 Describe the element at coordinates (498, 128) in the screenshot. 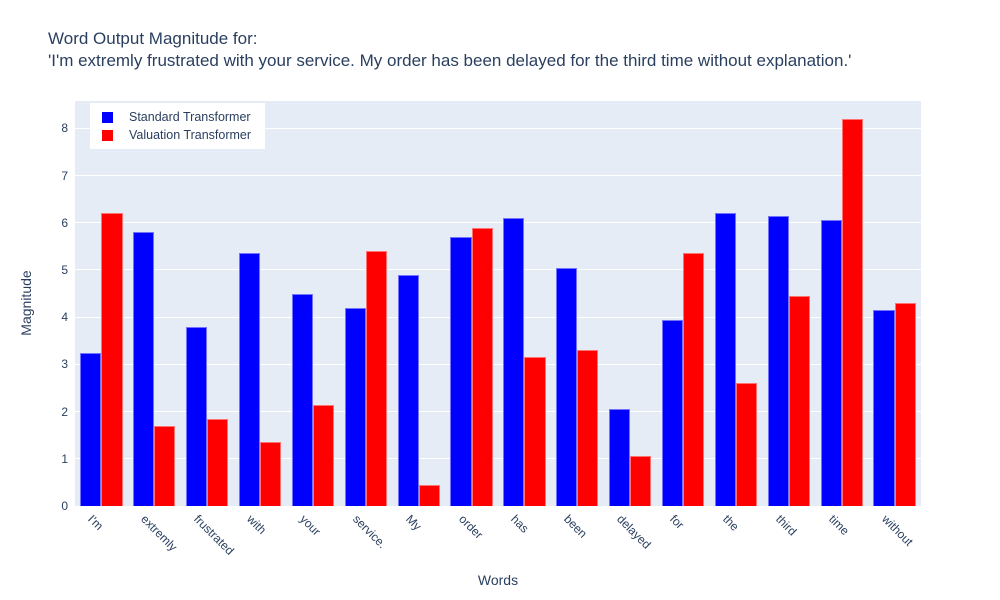

I see `gridline-y8` at that location.